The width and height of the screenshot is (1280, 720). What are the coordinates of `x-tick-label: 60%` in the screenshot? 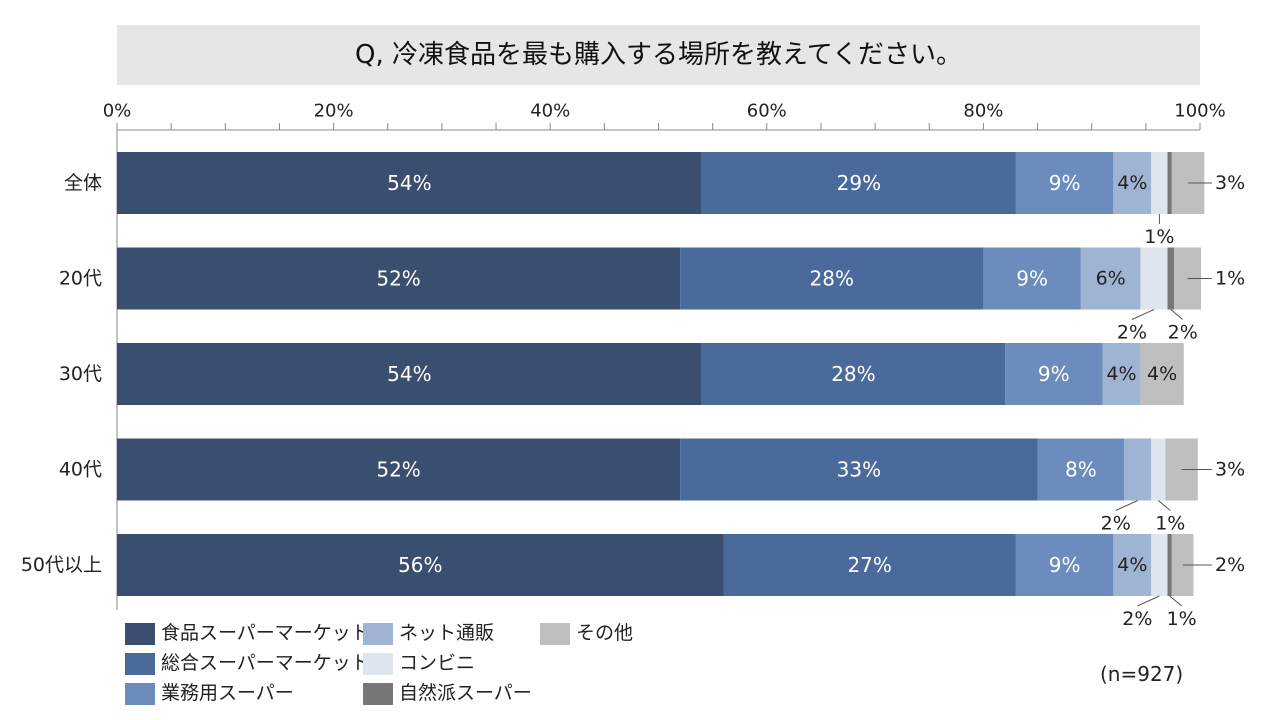 It's located at (767, 111).